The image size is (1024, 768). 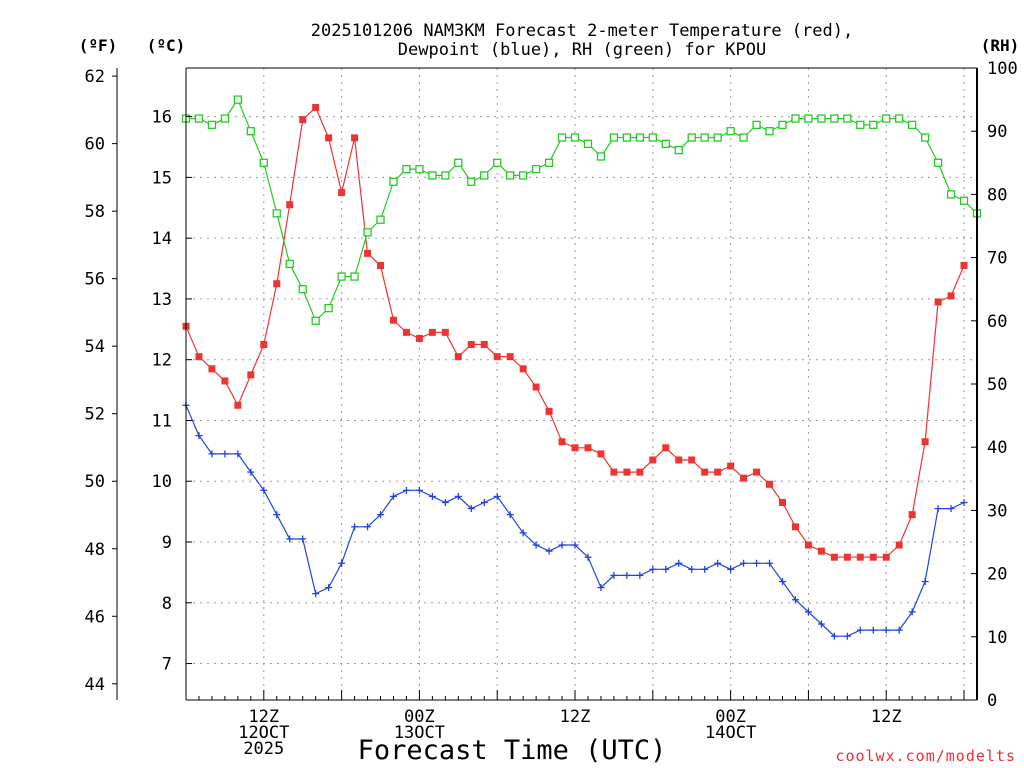 I want to click on rh-tick-label: 50, so click(x=997, y=385).